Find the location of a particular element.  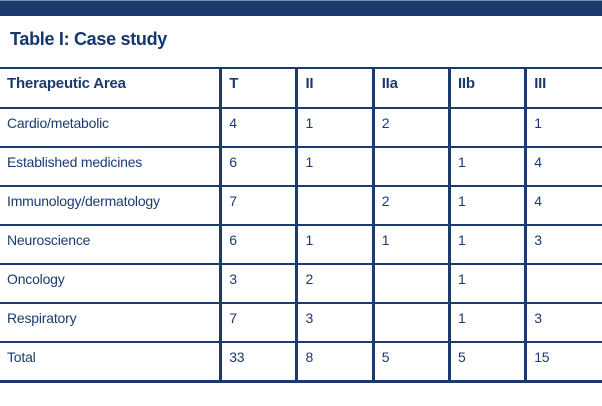

table-row: Oncology 3 2 1 is located at coordinates (301, 283).